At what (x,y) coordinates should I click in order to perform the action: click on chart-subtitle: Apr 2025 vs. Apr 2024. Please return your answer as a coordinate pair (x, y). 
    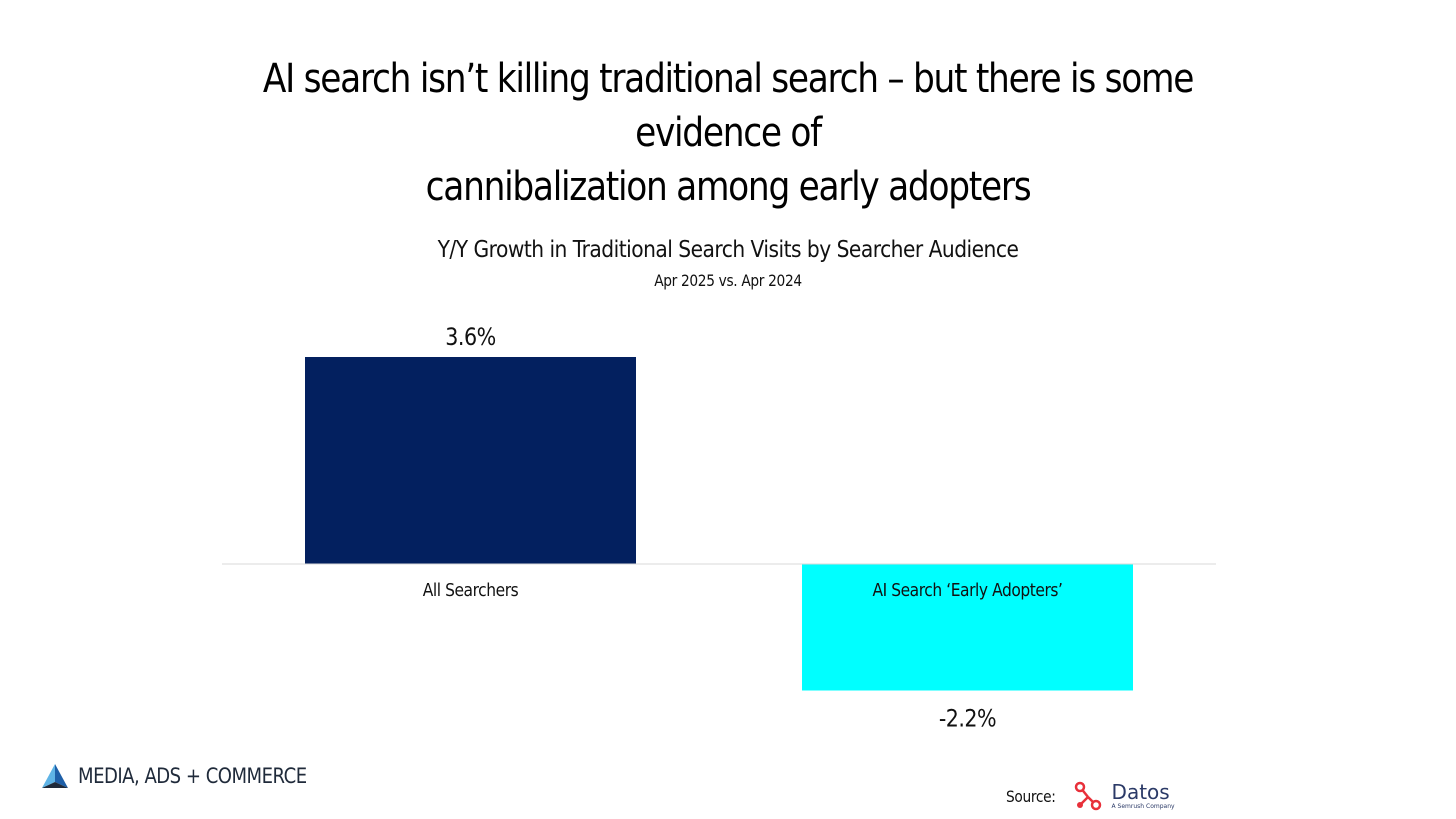
    Looking at the image, I should click on (728, 280).